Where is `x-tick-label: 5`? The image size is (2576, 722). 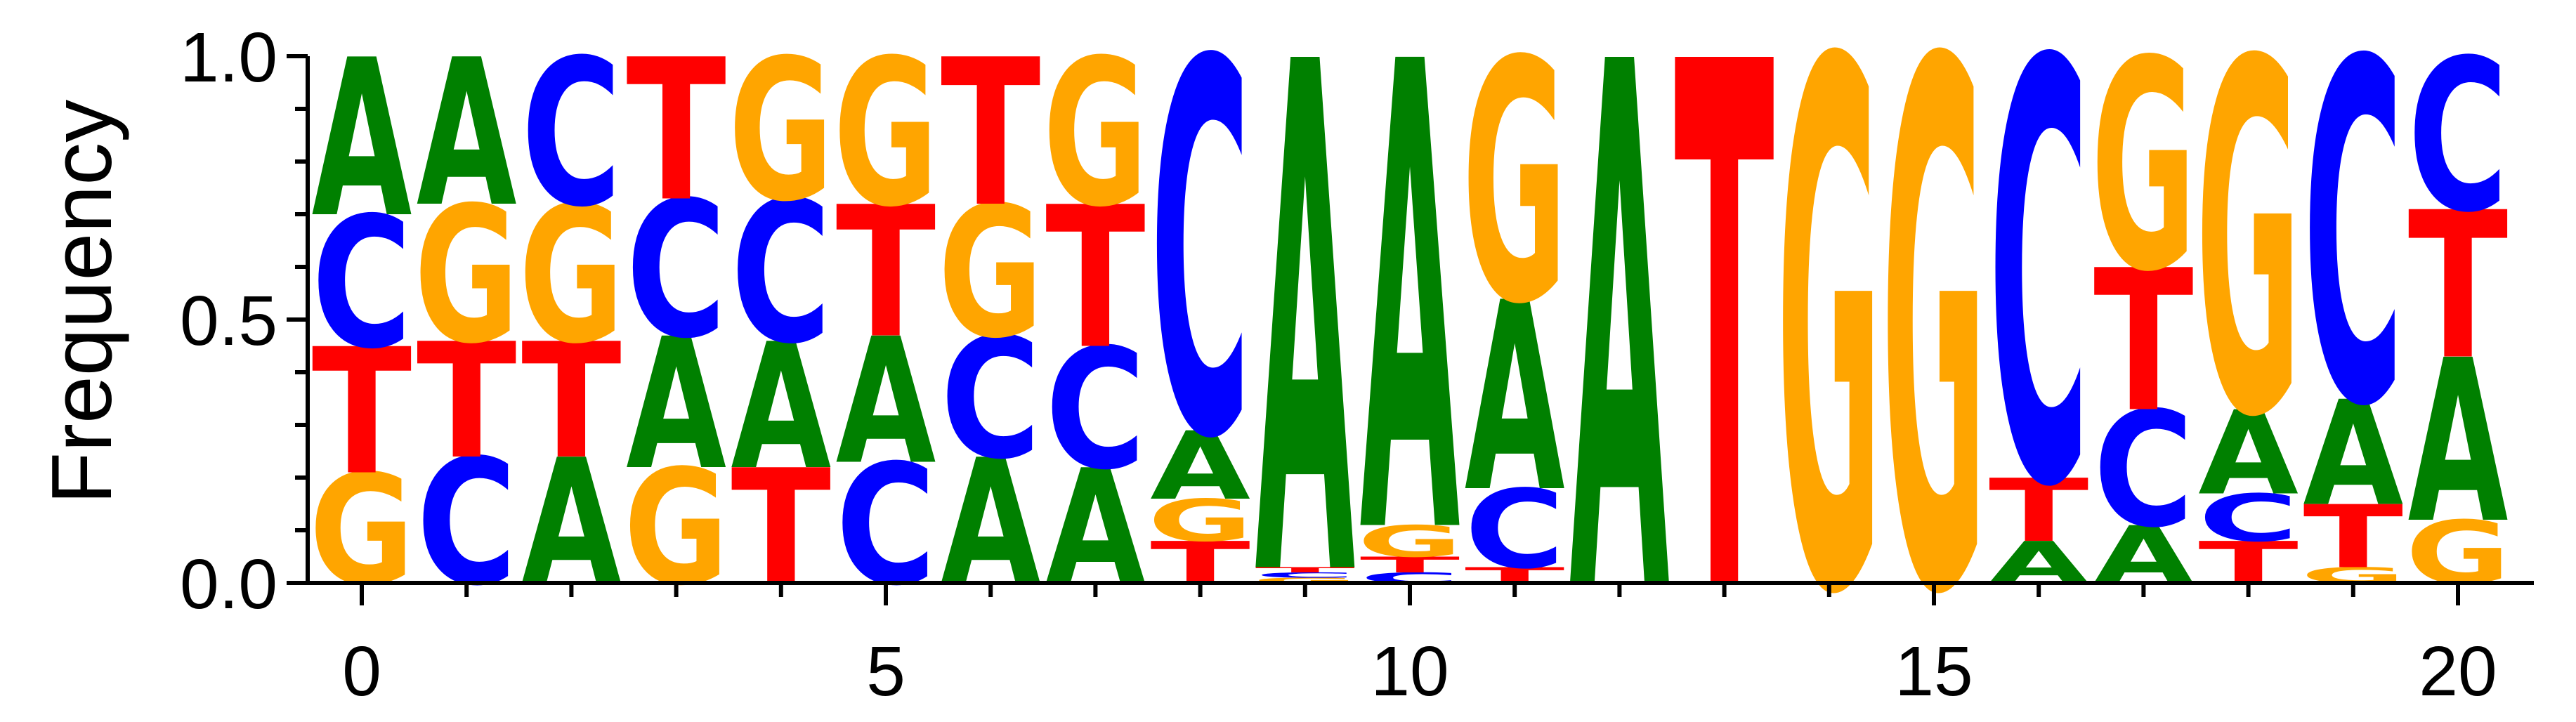
x-tick-label: 5 is located at coordinates (885, 671).